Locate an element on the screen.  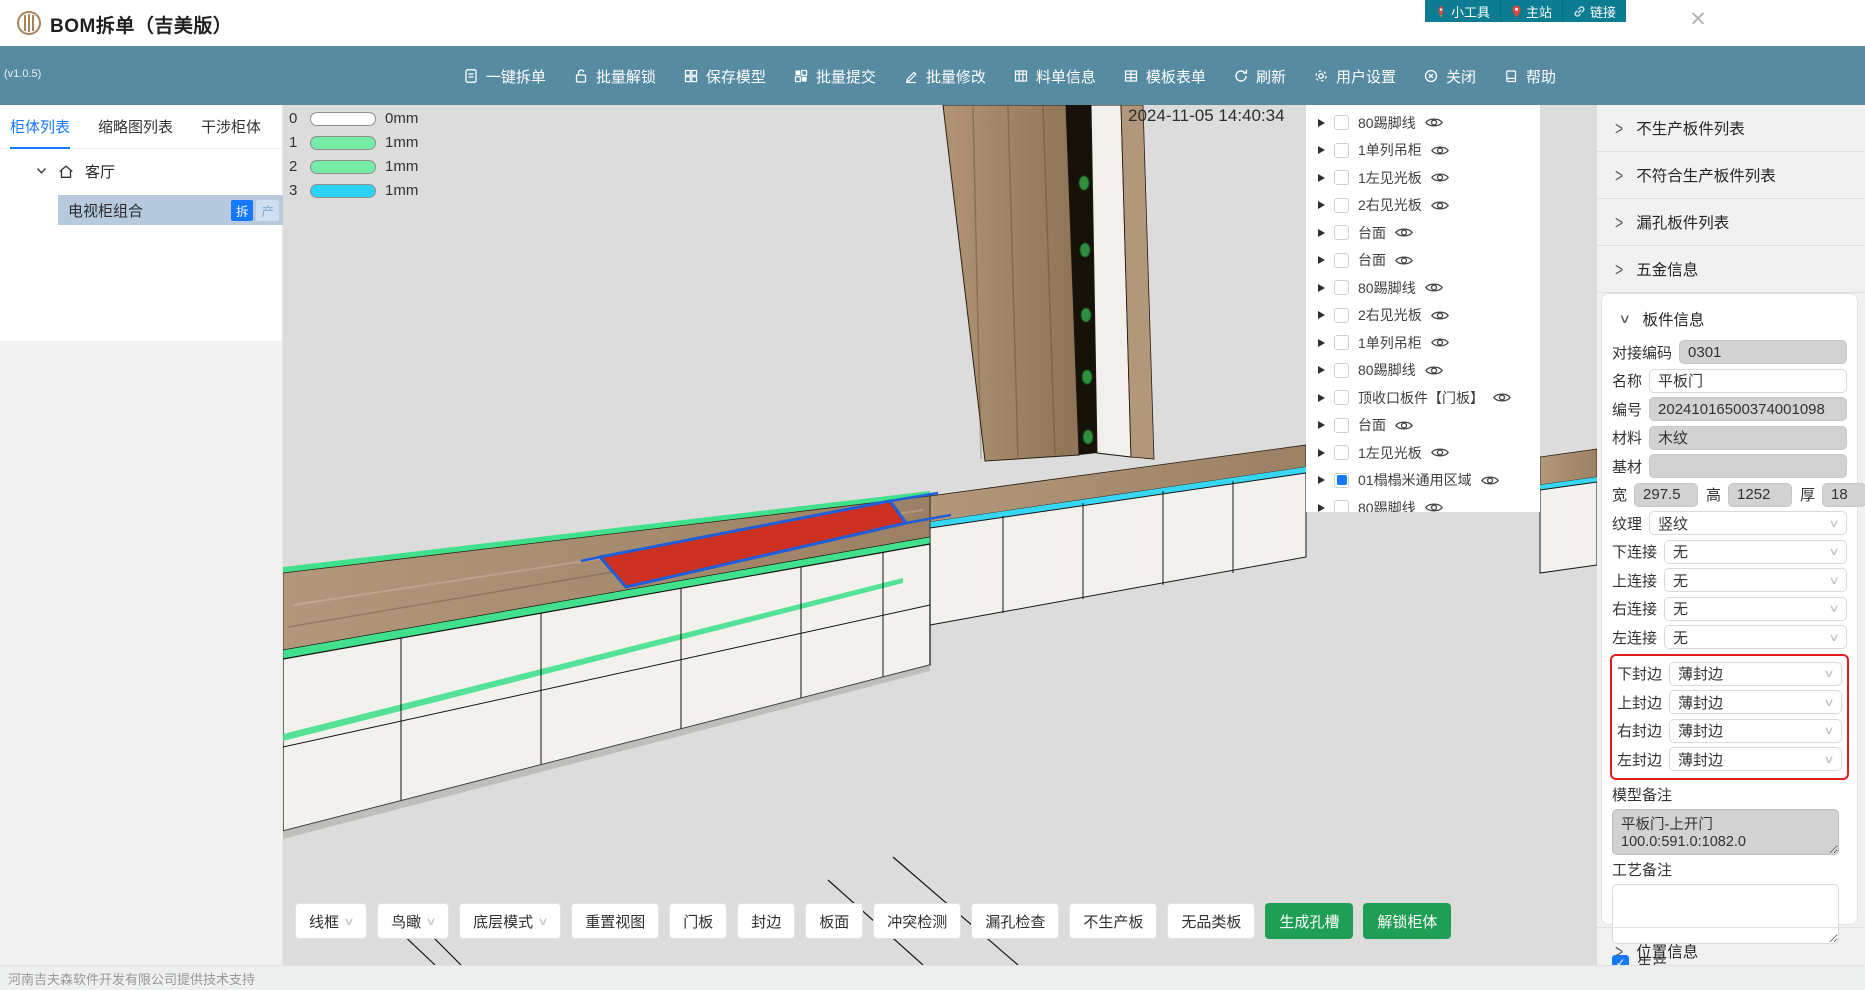
close-app-button: 关闭 is located at coordinates (1449, 76).